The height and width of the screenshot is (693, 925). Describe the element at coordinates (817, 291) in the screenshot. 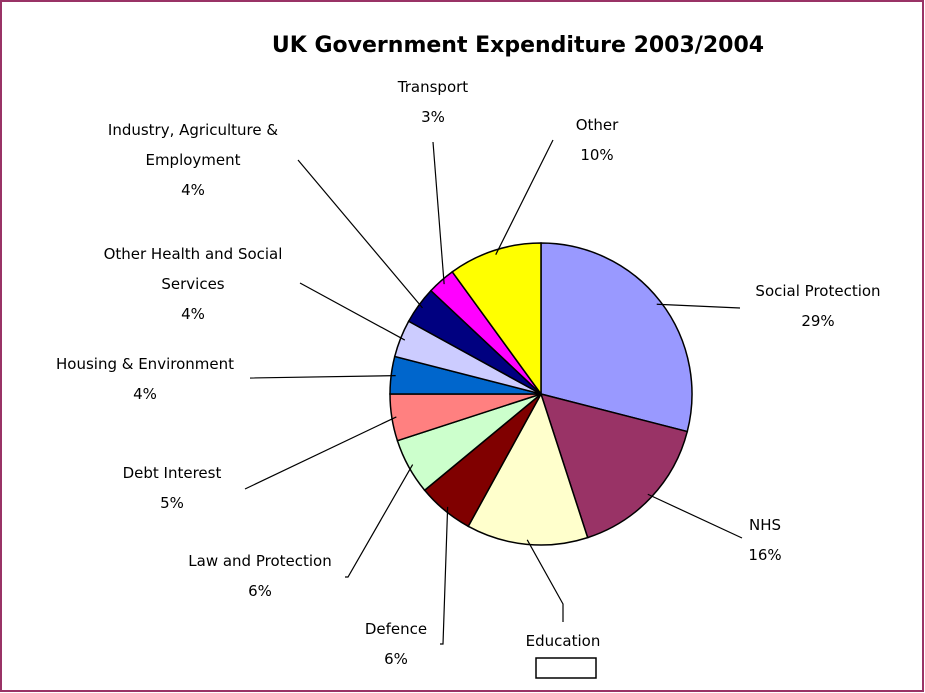

I see `slice-label-social-protection: Social Protection` at that location.